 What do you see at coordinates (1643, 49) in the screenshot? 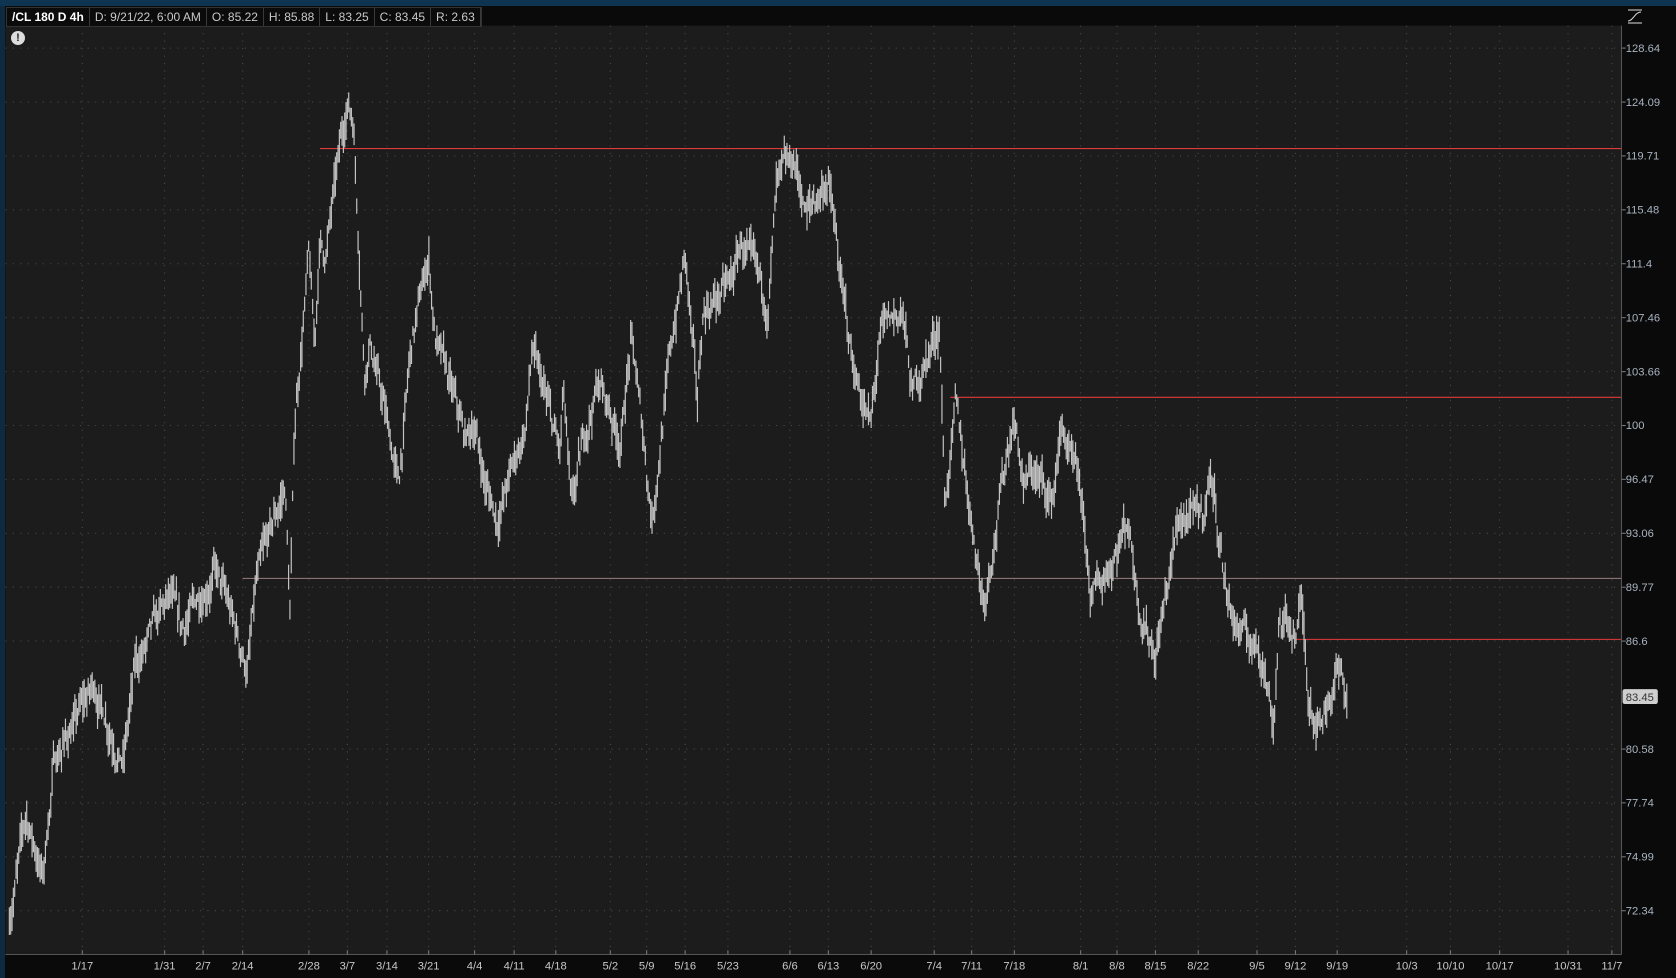
I see `price-tick-label: 128.64` at bounding box center [1643, 49].